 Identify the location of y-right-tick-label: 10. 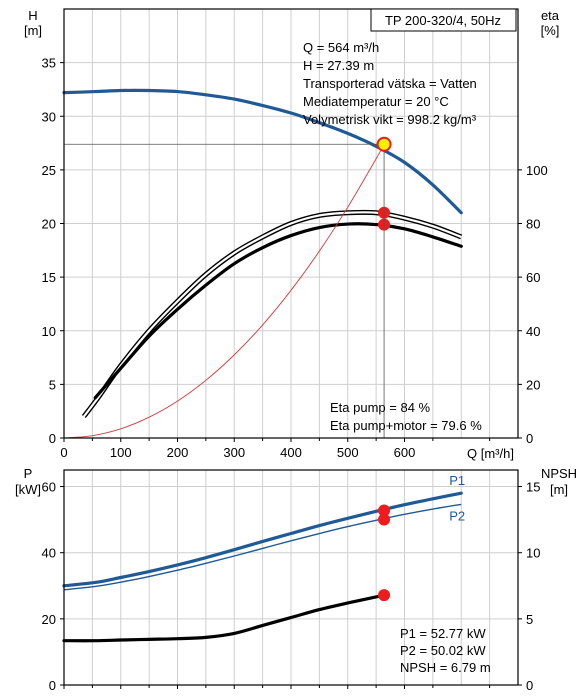
(533, 553).